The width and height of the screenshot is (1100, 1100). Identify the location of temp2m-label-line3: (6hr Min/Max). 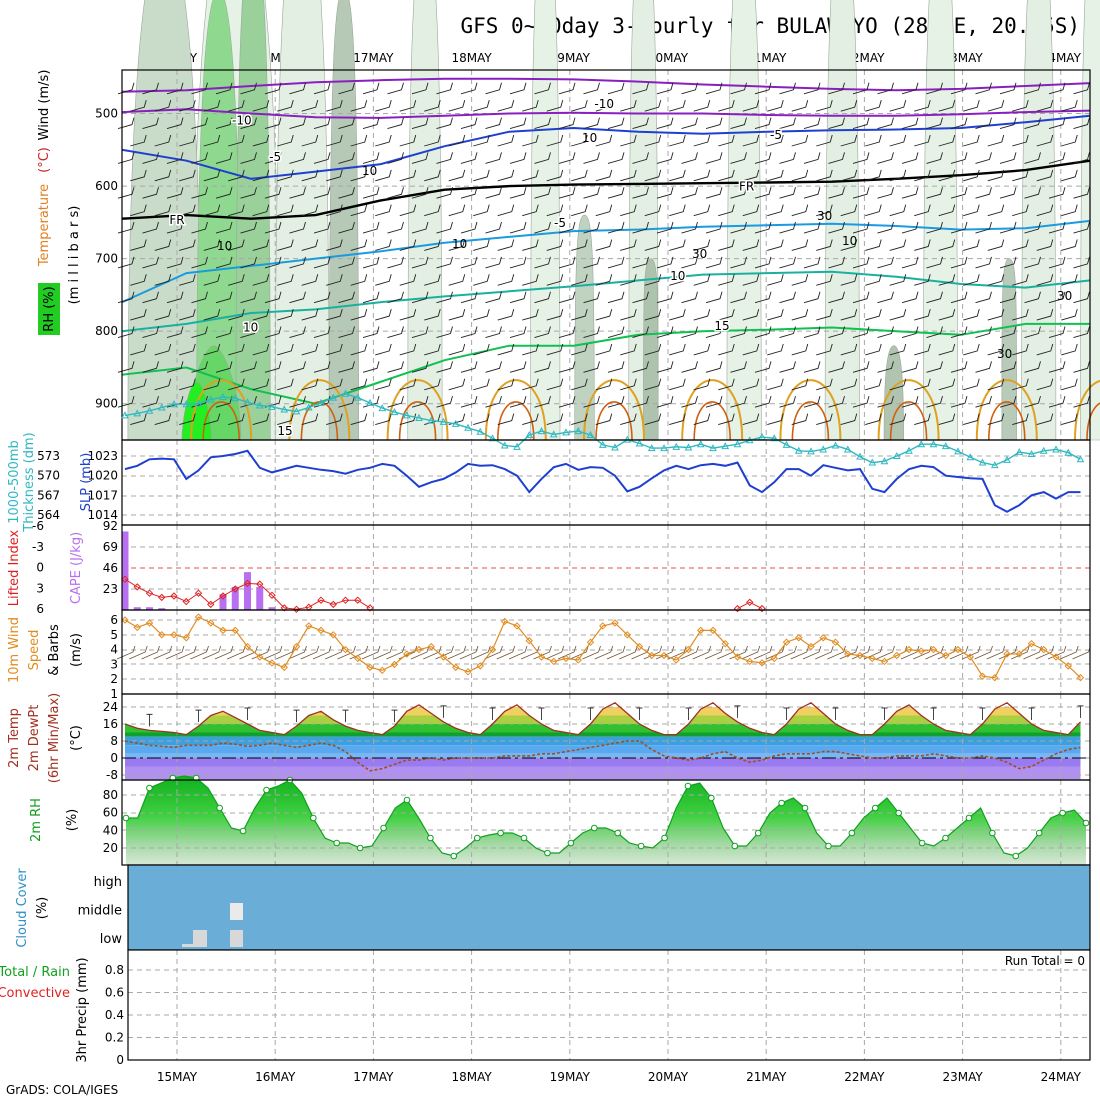
(54, 738).